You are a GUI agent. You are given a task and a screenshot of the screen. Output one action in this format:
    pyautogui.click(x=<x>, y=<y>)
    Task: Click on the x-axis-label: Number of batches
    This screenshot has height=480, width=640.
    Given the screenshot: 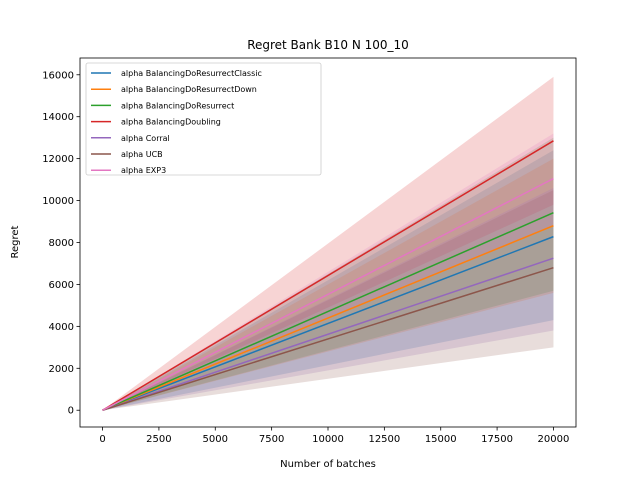 What is the action you would take?
    pyautogui.click(x=328, y=464)
    